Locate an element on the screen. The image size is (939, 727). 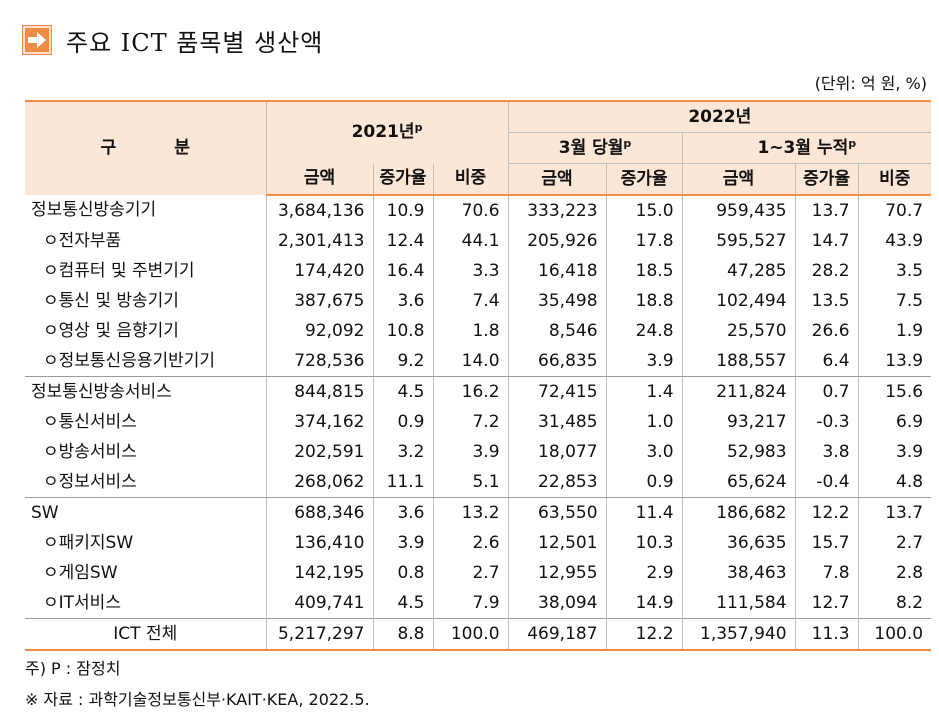
table-cell: 47,285 is located at coordinates (738, 271).